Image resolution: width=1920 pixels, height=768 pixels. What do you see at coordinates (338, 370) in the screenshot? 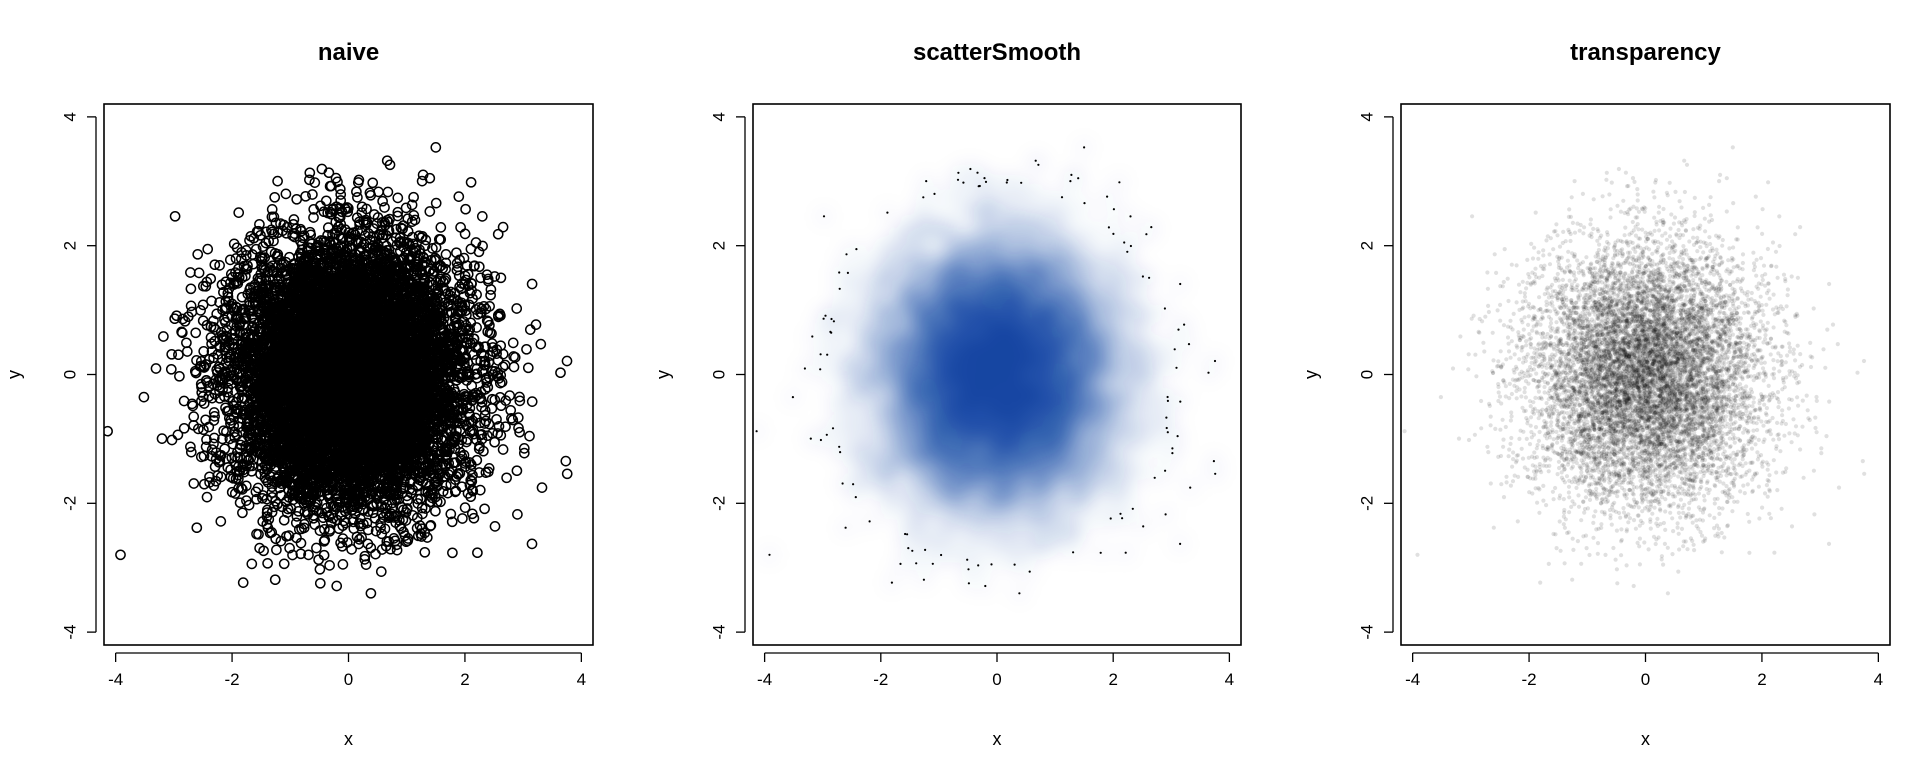
I see `scatter-points` at bounding box center [338, 370].